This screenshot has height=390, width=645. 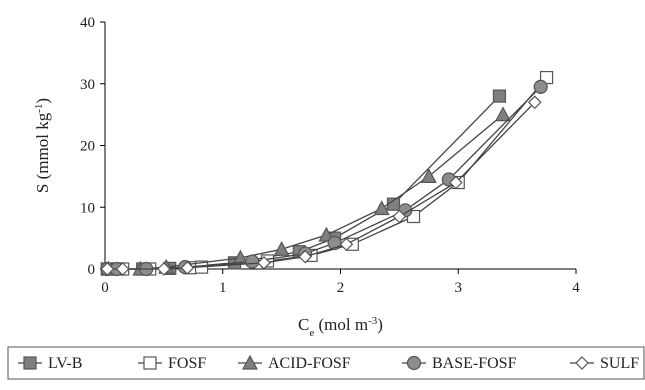 What do you see at coordinates (87, 85) in the screenshot?
I see `y-tick-label: 30` at bounding box center [87, 85].